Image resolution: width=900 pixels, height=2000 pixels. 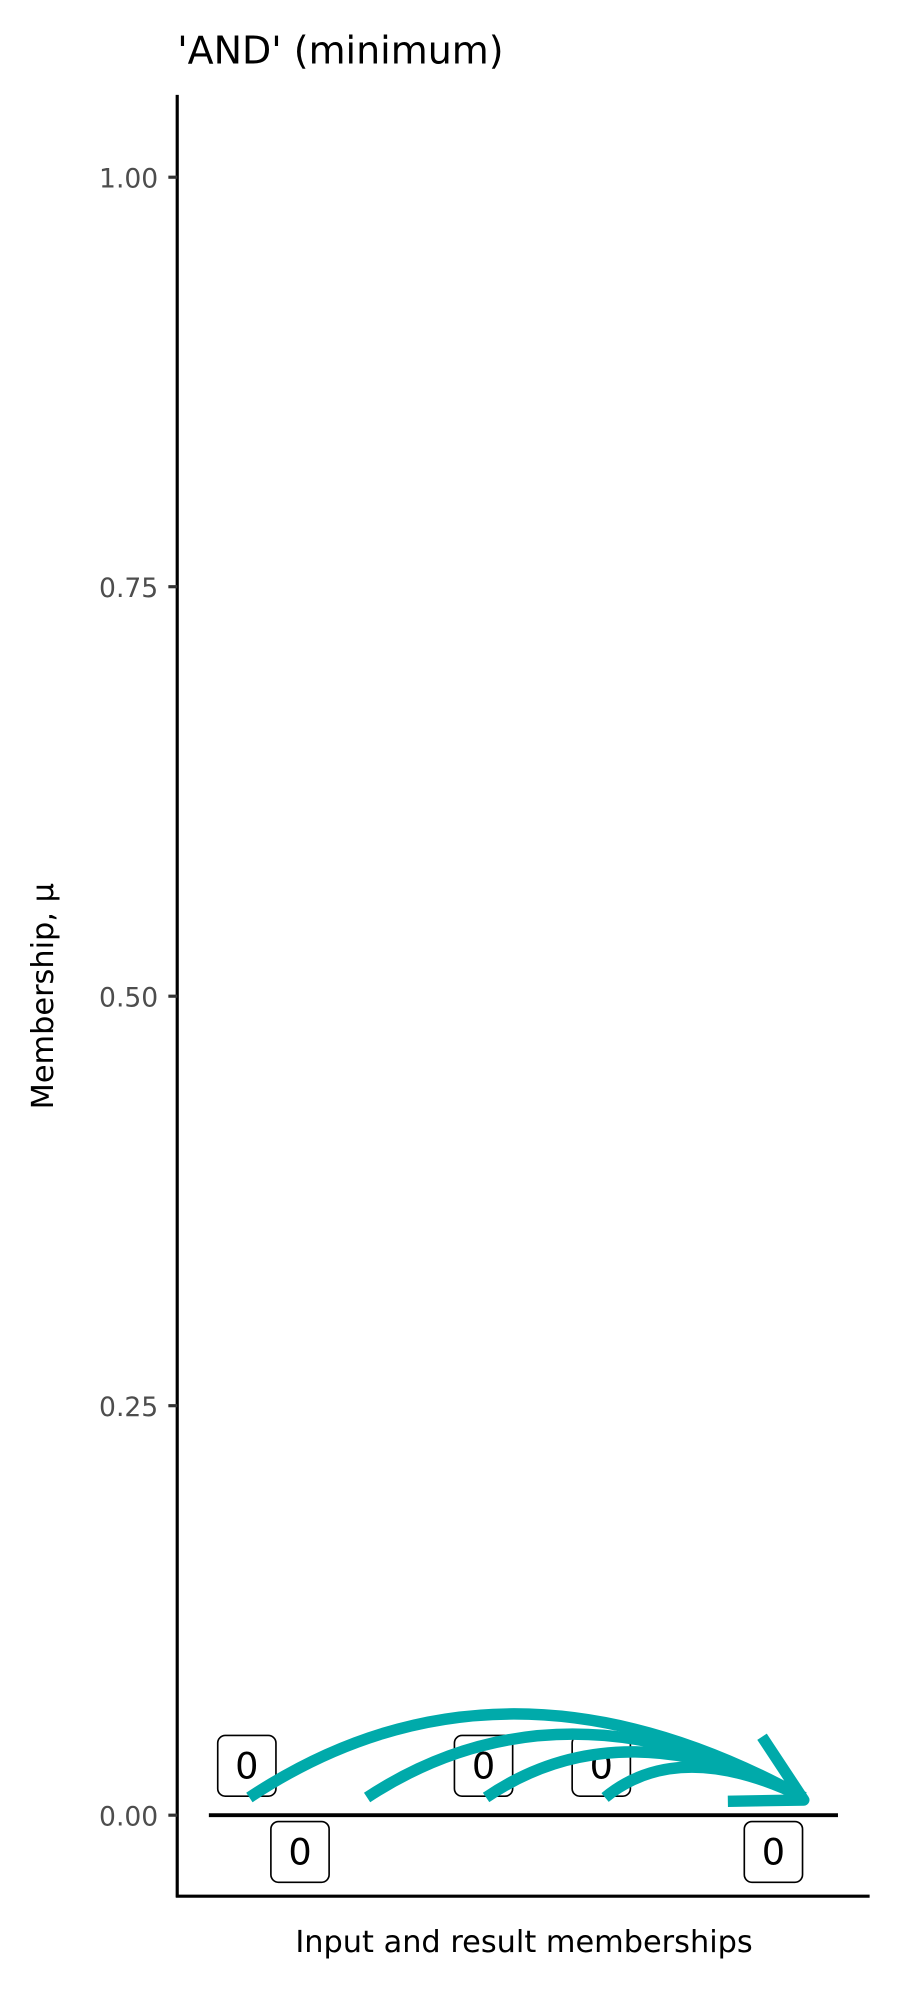 I want to click on result-label: 0, so click(x=773, y=1852).